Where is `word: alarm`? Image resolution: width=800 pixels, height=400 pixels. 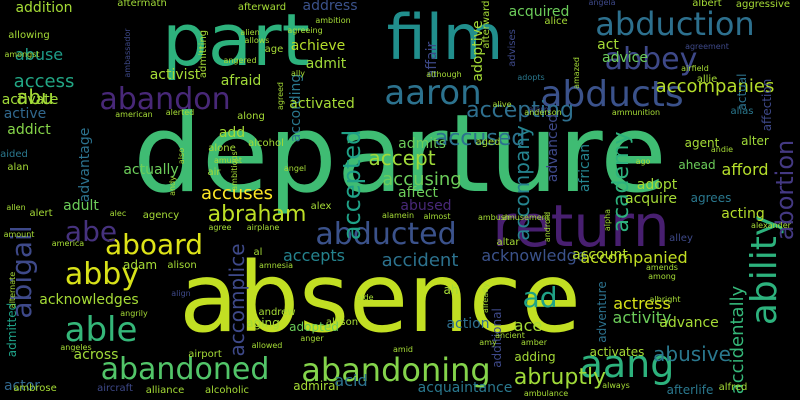
word: alarm is located at coordinates (540, 109).